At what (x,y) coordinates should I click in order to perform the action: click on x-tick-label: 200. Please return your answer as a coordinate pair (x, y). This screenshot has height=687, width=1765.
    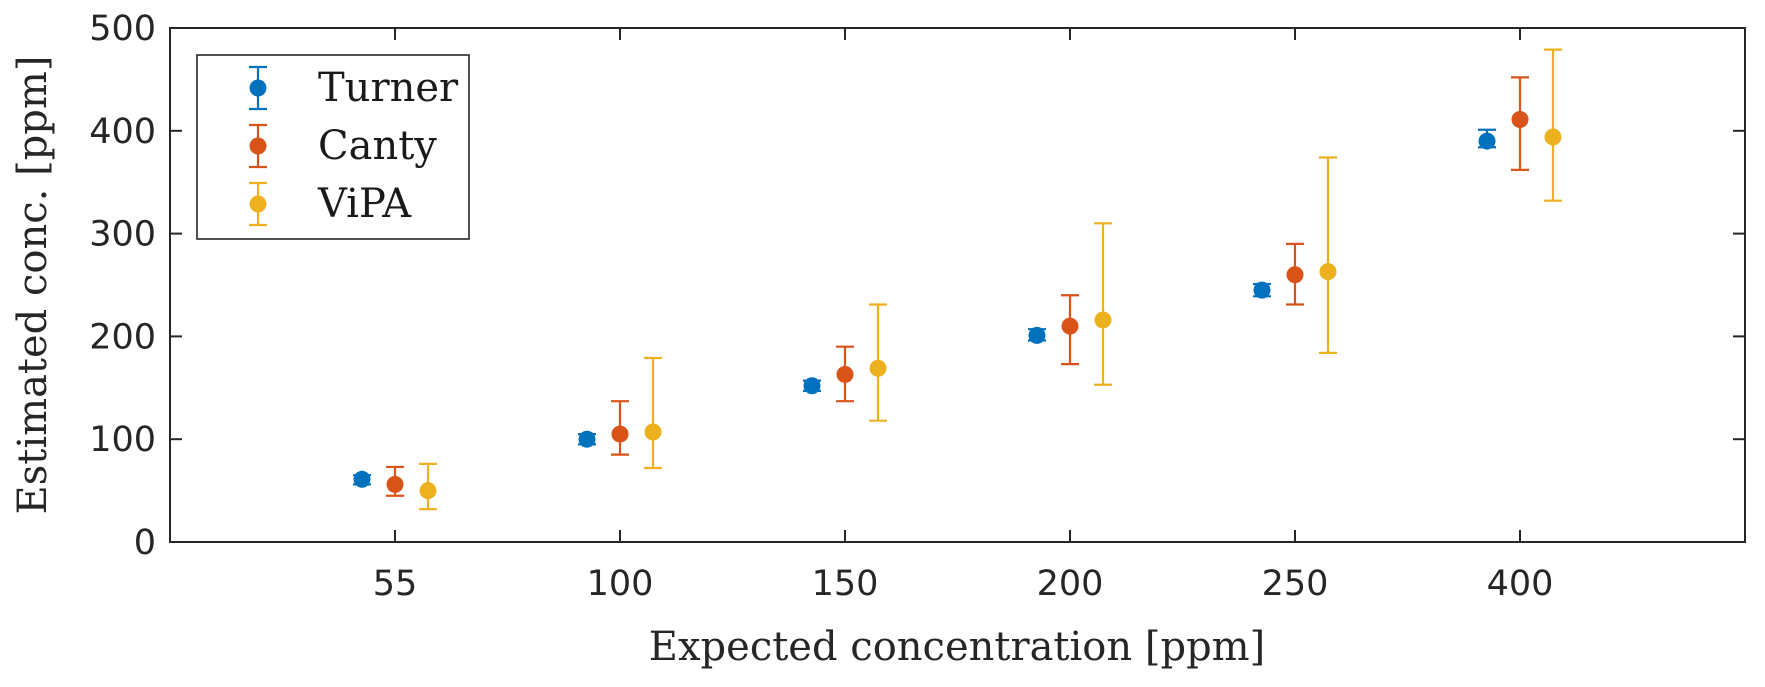
    Looking at the image, I should click on (1070, 584).